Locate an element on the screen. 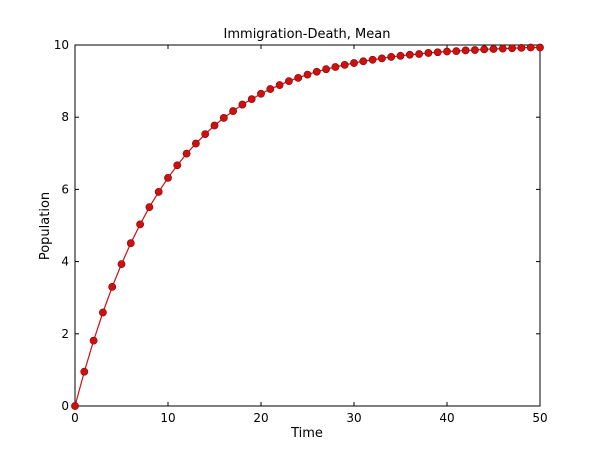  x-tick-label: 40 is located at coordinates (446, 418).